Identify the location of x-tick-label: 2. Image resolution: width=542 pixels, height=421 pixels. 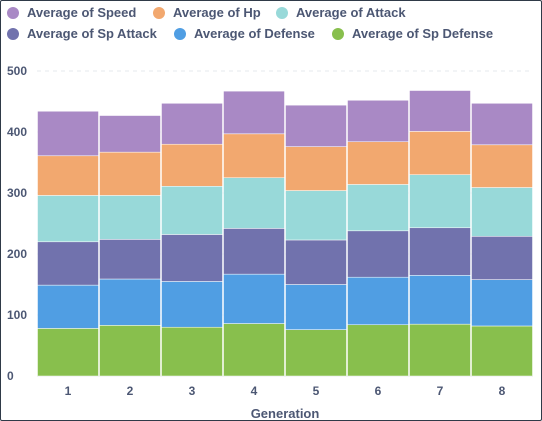
(130, 391).